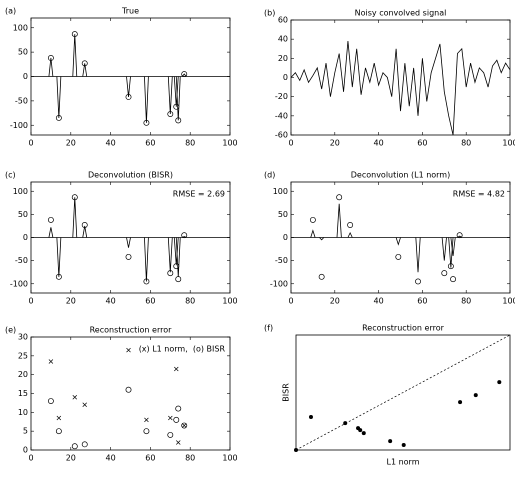  What do you see at coordinates (422, 143) in the screenshot?
I see `x-tick-label: 60` at bounding box center [422, 143].